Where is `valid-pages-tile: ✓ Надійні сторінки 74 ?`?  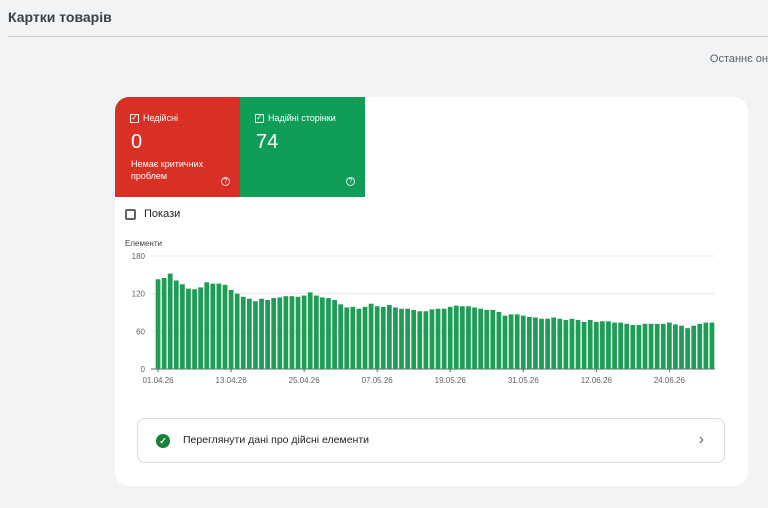
valid-pages-tile: ✓ Надійні сторінки 74 ? is located at coordinates (302, 147).